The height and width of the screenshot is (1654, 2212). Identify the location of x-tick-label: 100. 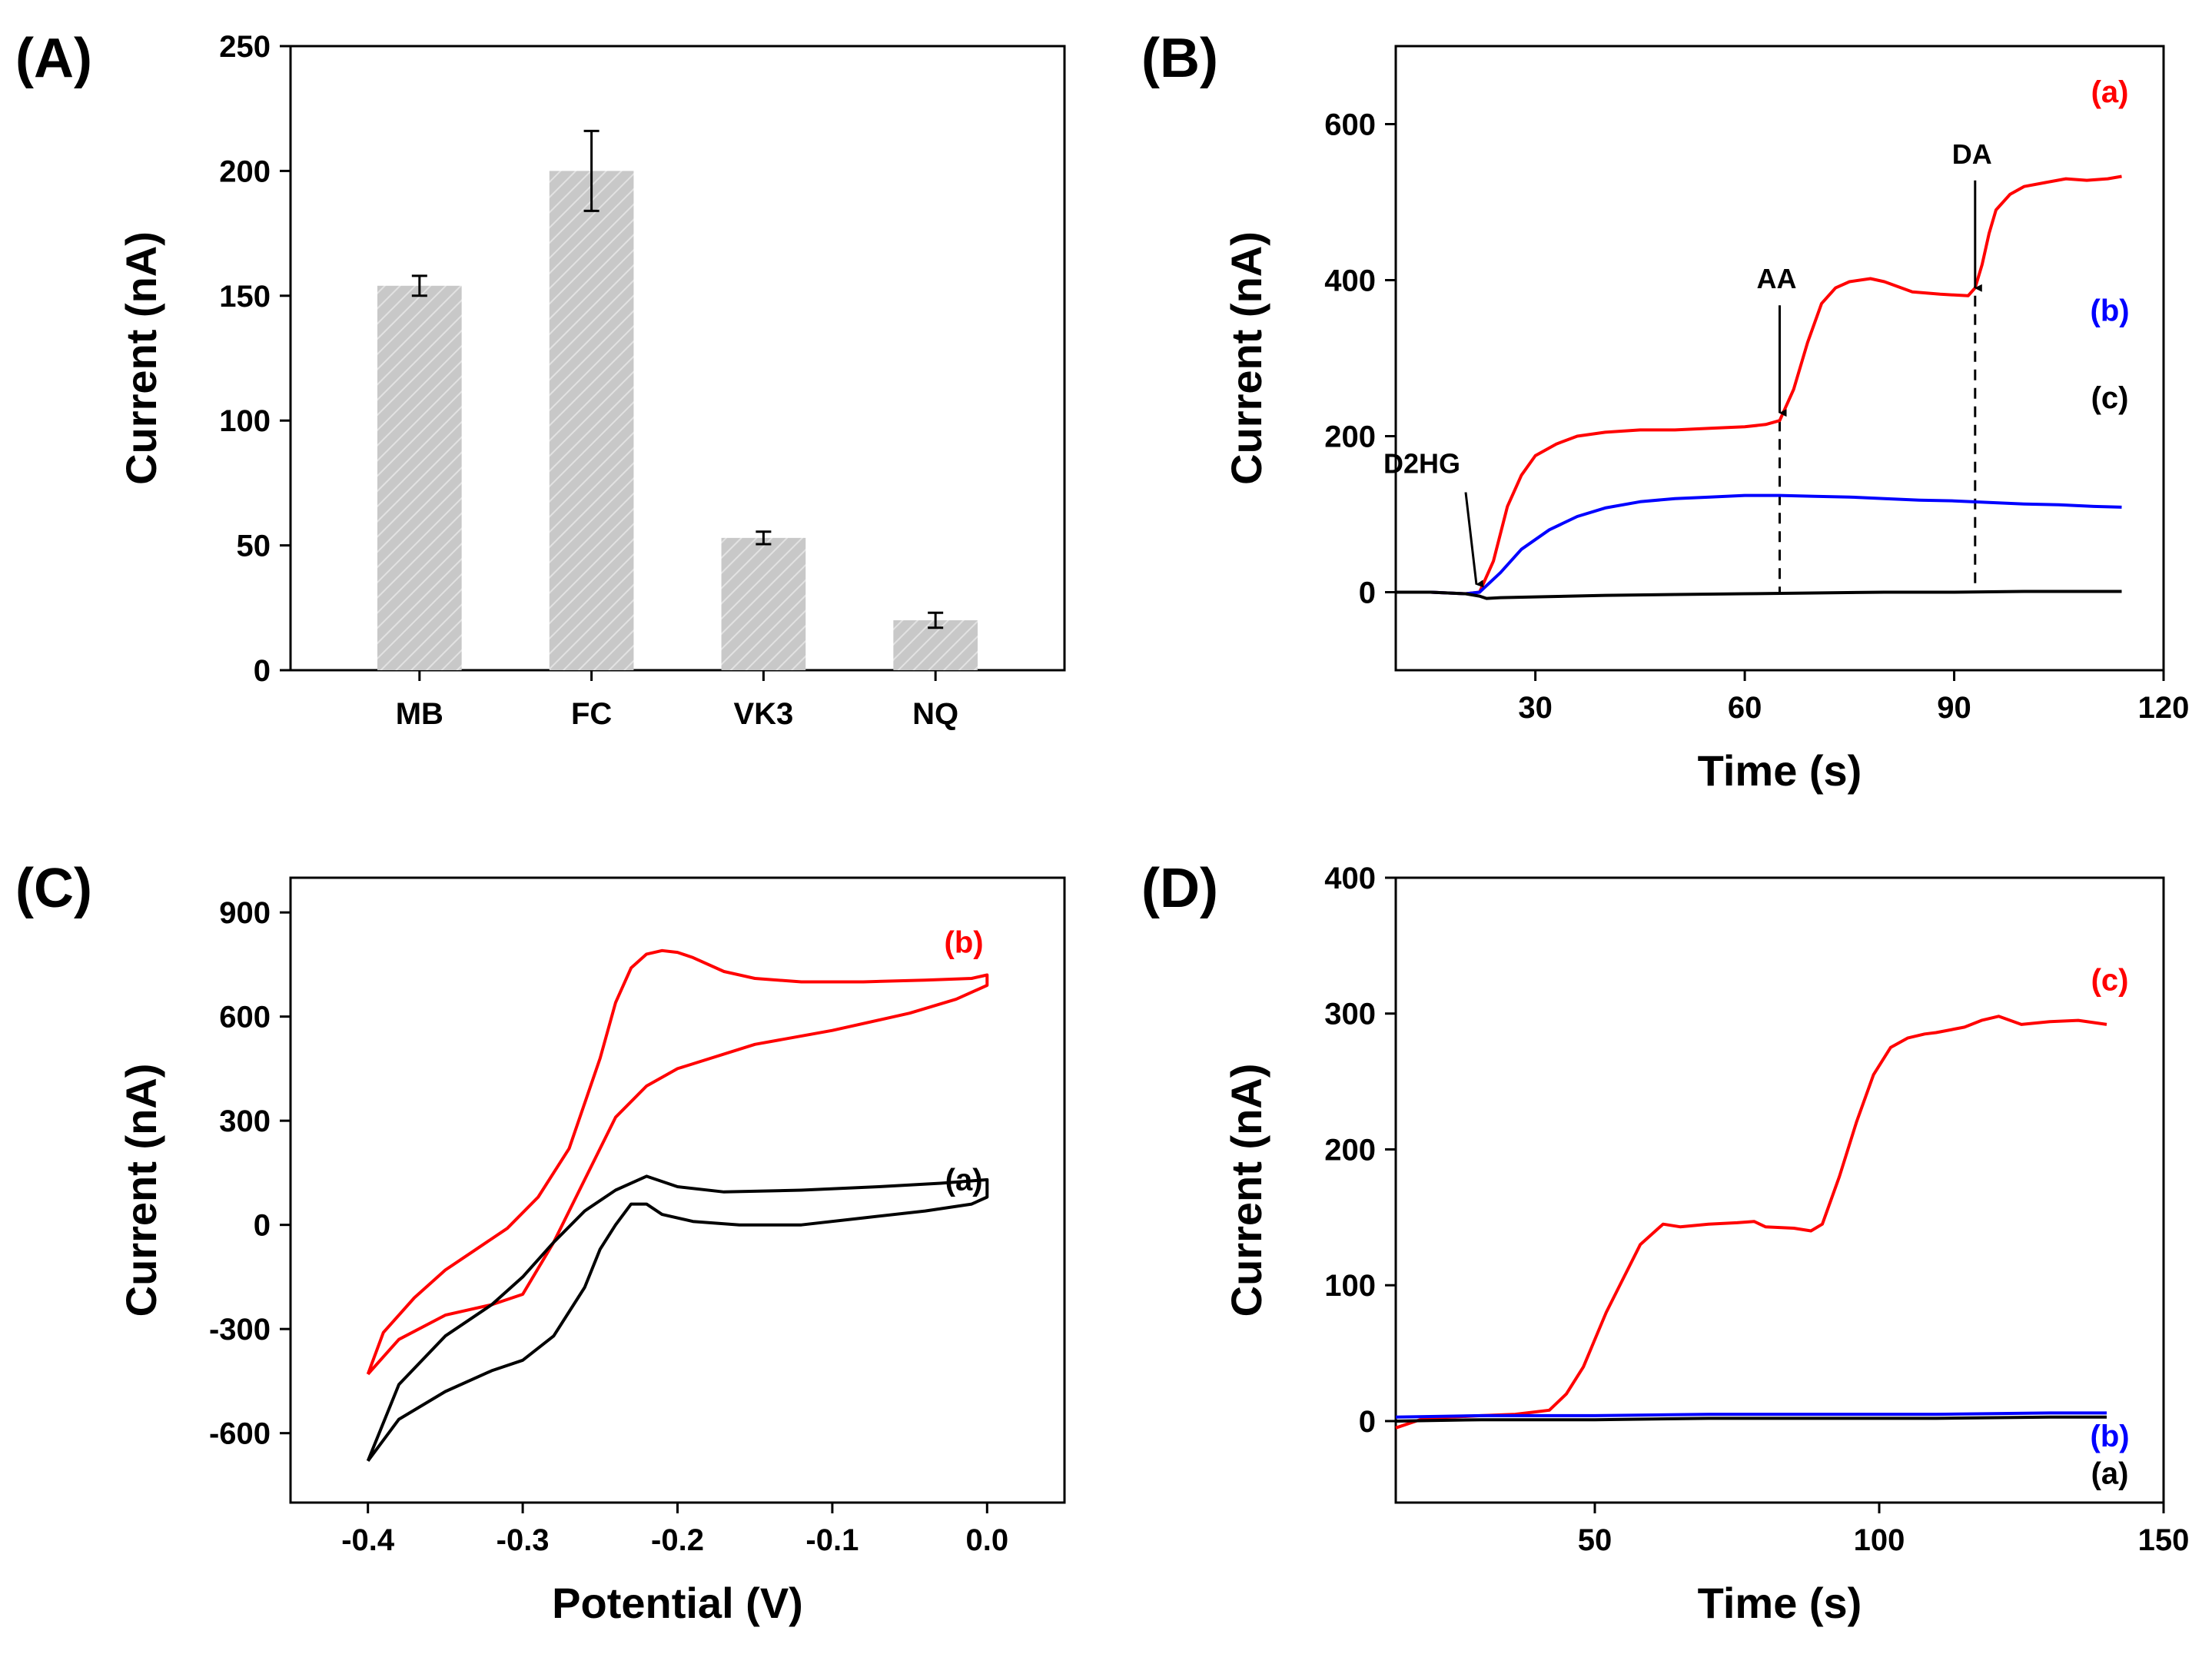
(1879, 1540).